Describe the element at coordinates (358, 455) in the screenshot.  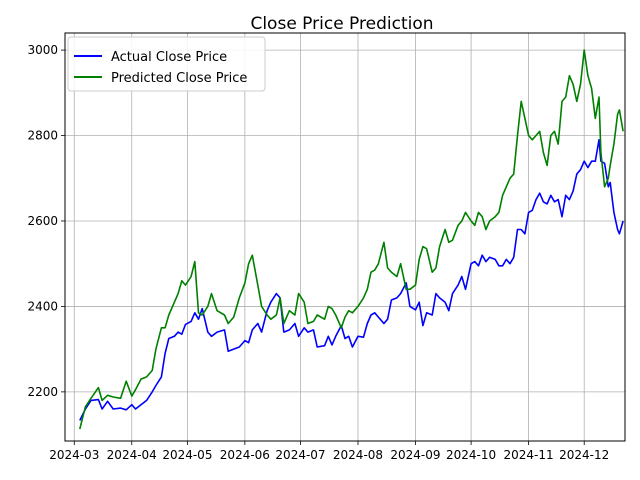
I see `x-tick-label: 2024-08` at that location.